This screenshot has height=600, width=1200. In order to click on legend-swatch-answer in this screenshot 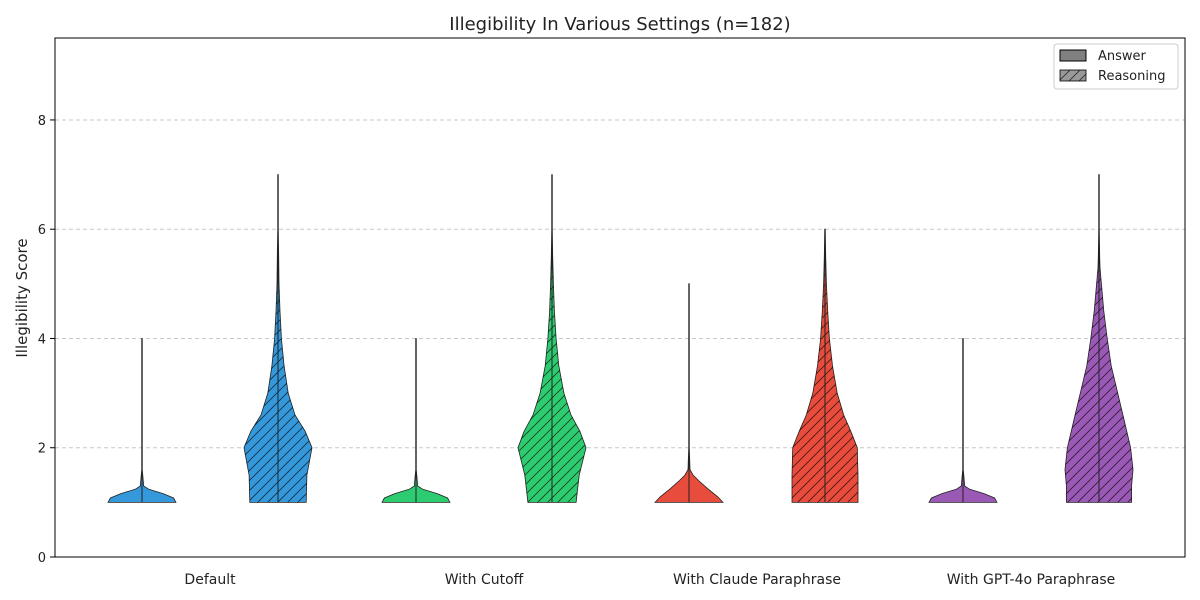, I will do `click(1073, 55)`.